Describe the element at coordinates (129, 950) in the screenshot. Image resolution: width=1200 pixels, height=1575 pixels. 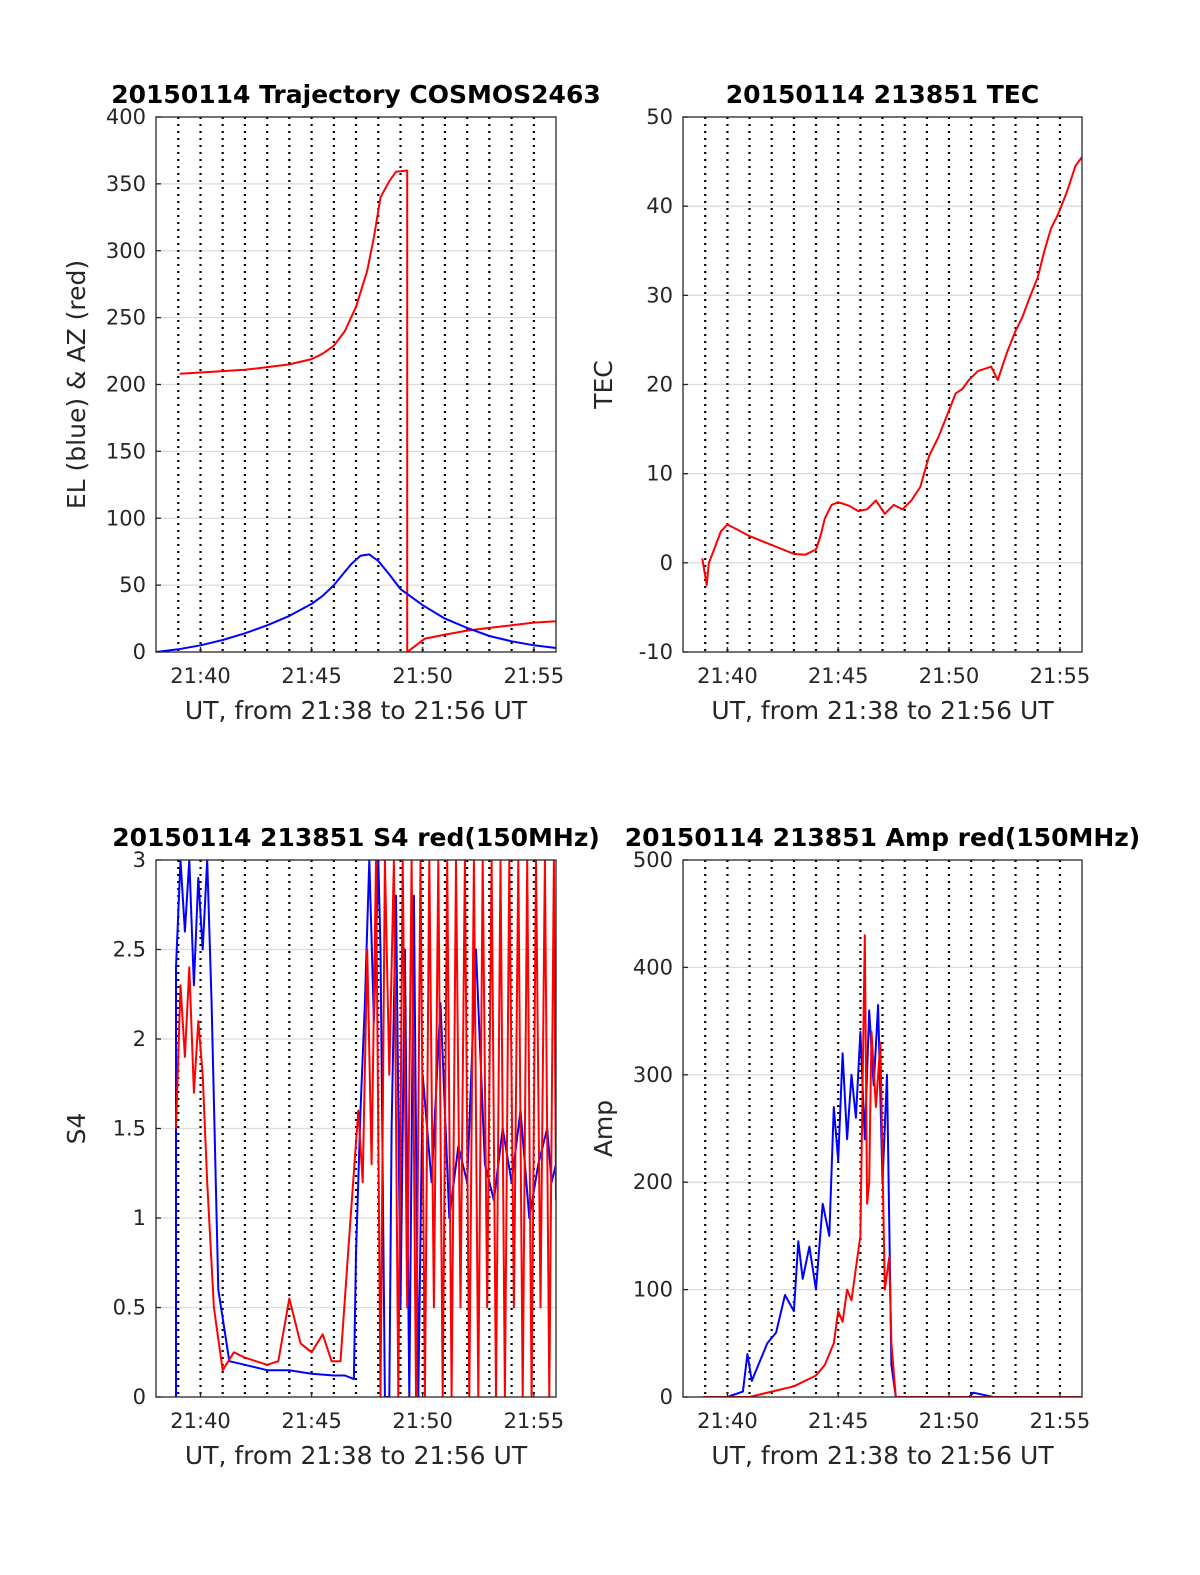
I see `y-tick-label-5: 2.5` at that location.